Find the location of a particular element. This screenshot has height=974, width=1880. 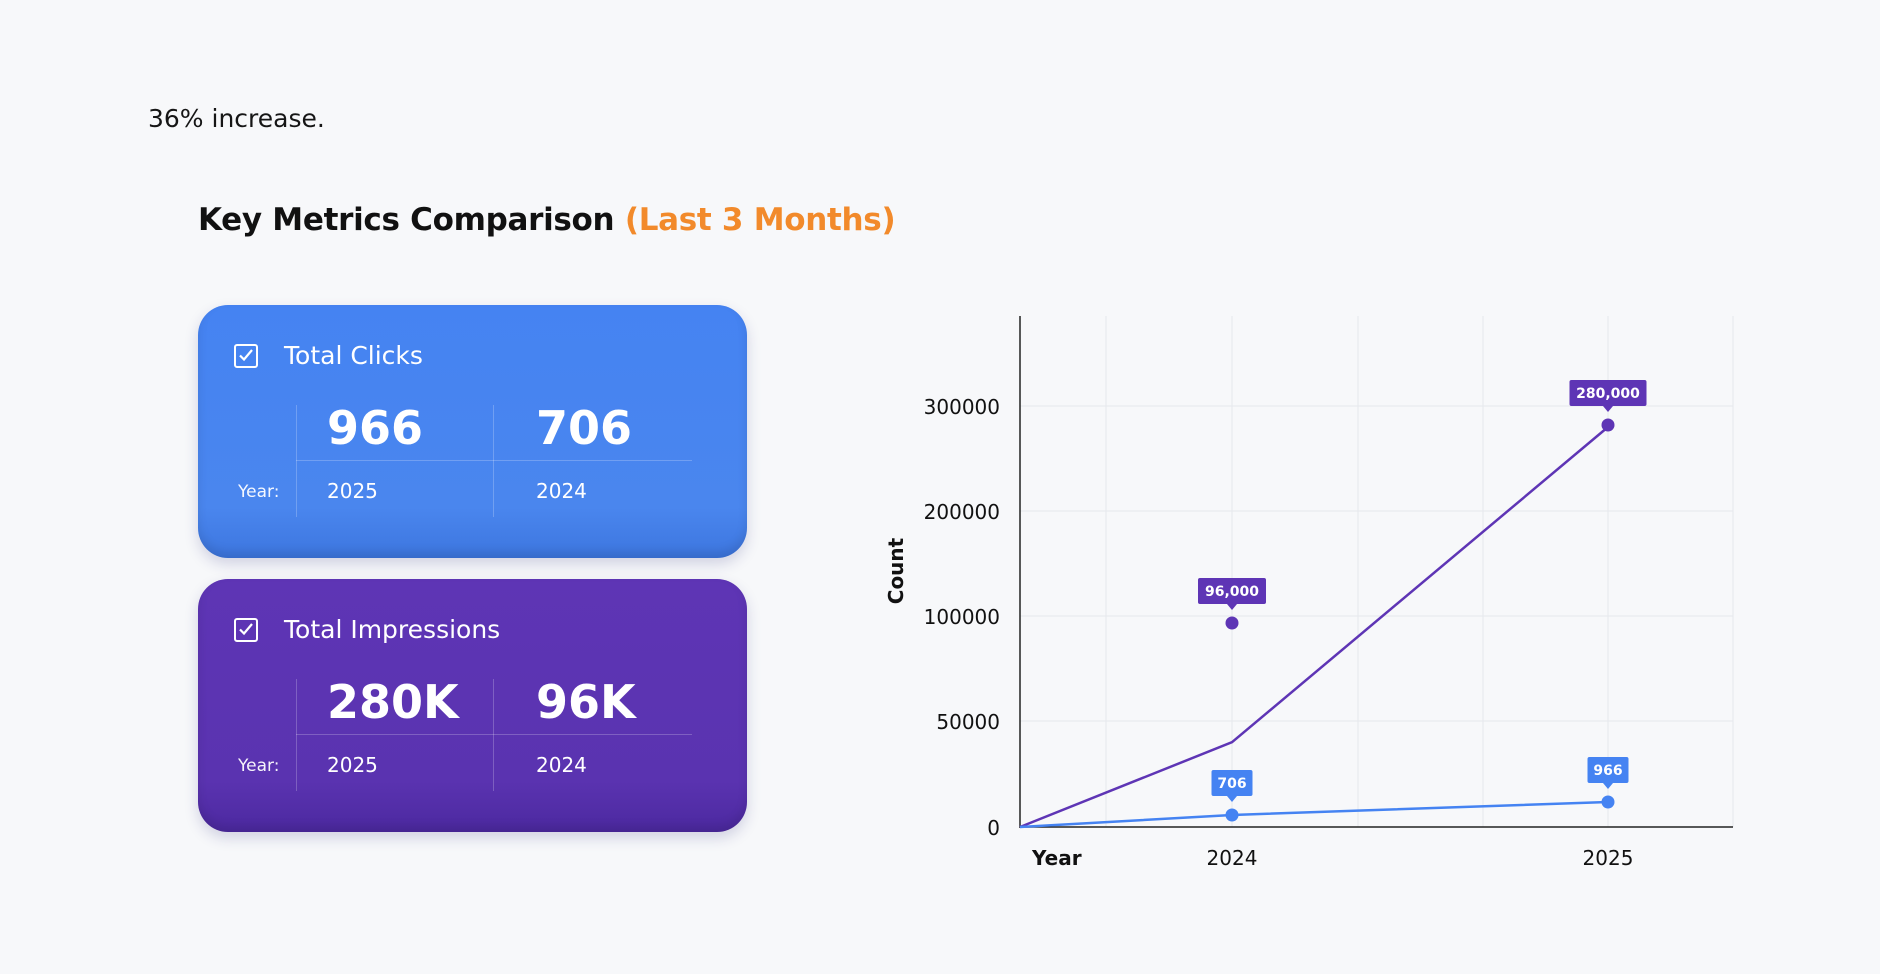

clicks-2024-label-pointer is located at coordinates (1232, 799).